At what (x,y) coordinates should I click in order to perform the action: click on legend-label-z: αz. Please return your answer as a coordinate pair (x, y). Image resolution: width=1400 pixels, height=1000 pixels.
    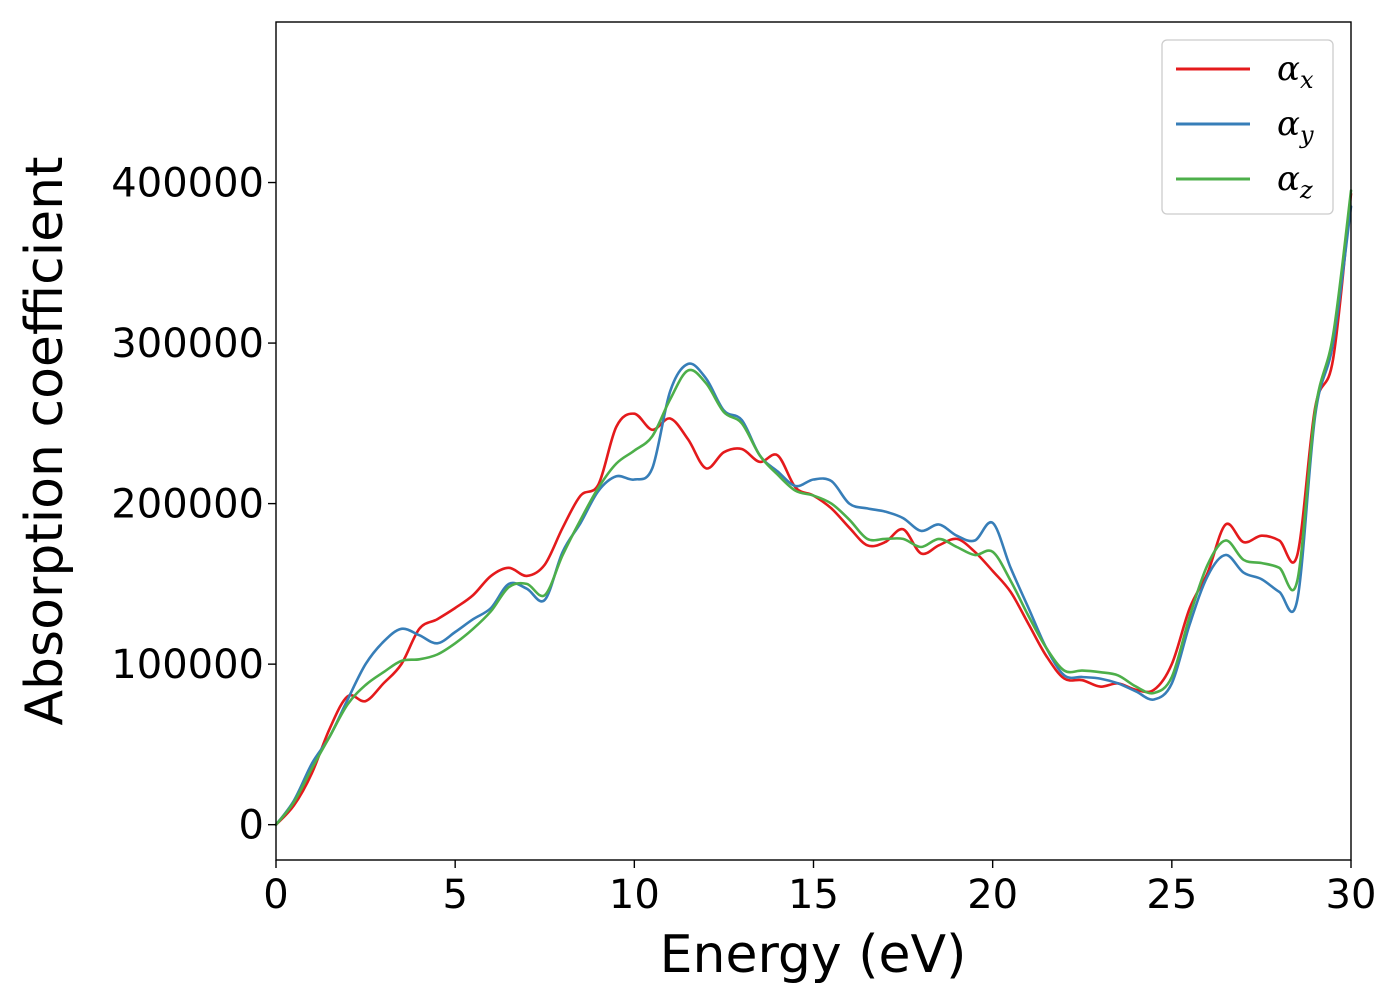
    Looking at the image, I should click on (1295, 181).